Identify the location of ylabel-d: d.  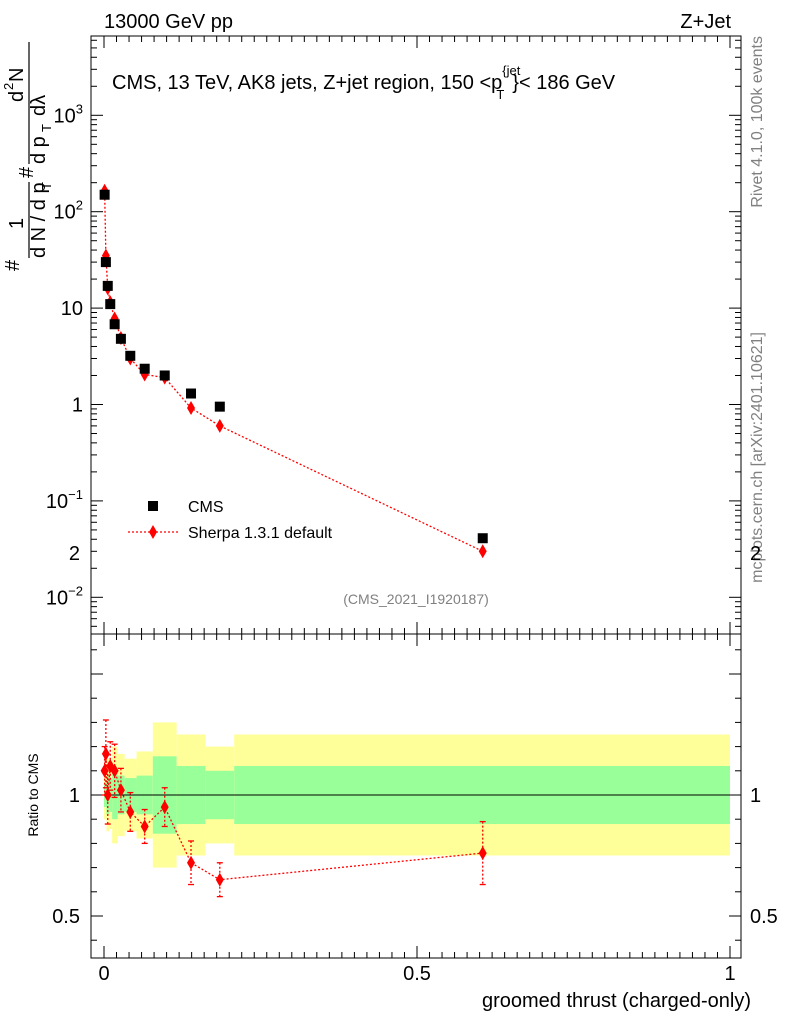
(17, 96).